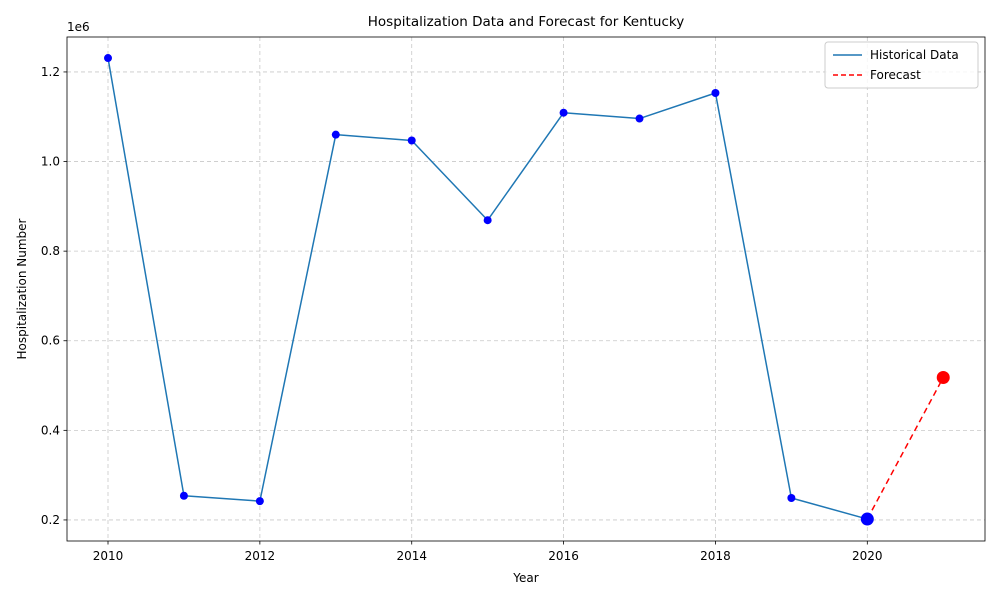 The image size is (1000, 600). I want to click on x-tick-label: 2020, so click(867, 556).